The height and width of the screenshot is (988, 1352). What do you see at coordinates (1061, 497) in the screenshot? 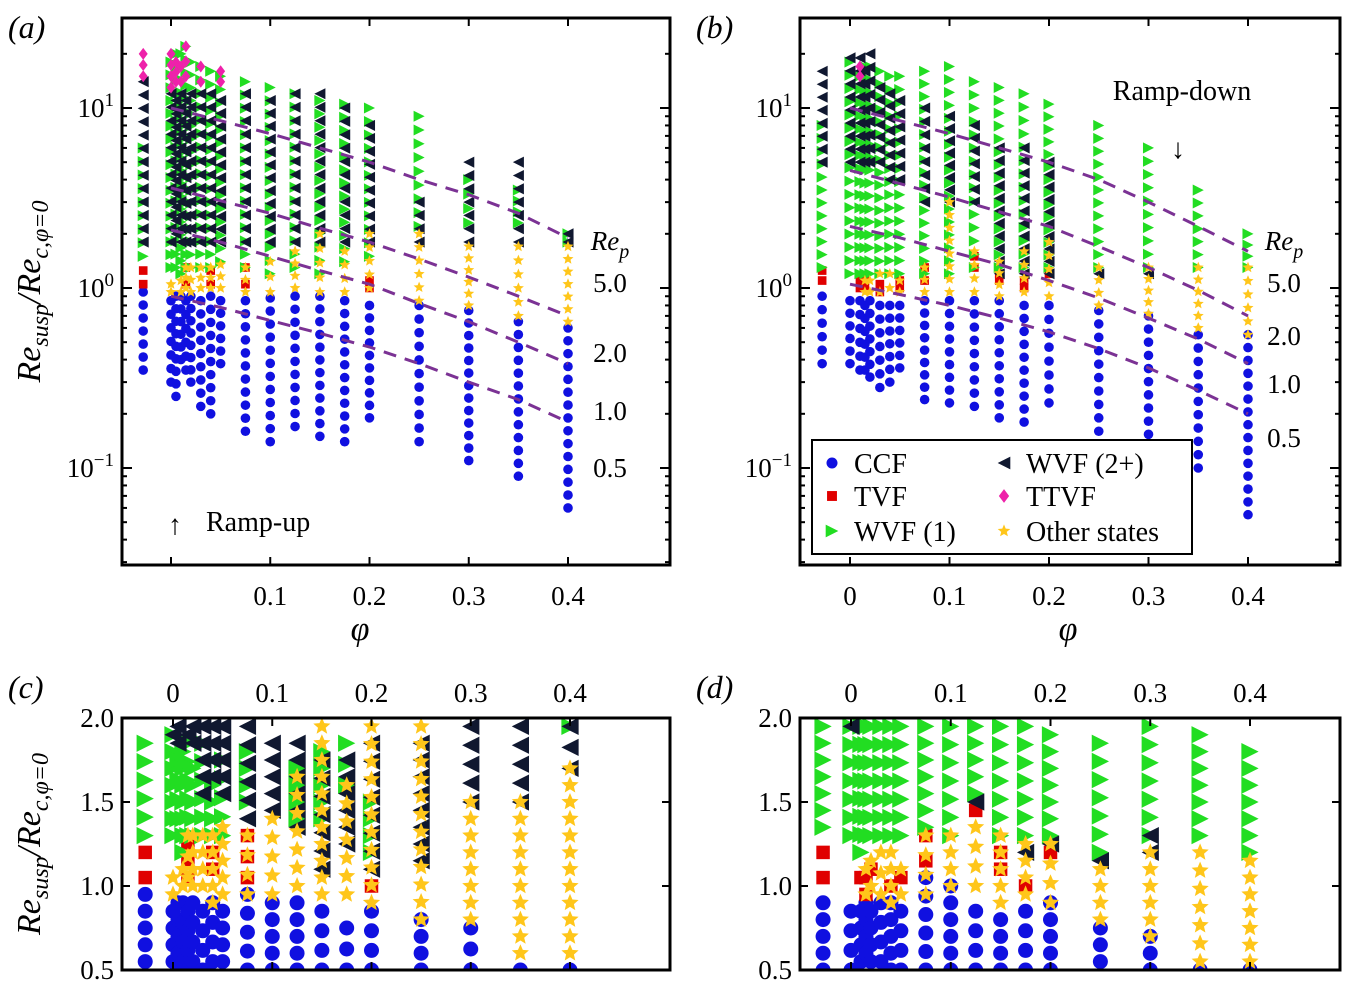
I see `legend-entry: TTVF` at bounding box center [1061, 497].